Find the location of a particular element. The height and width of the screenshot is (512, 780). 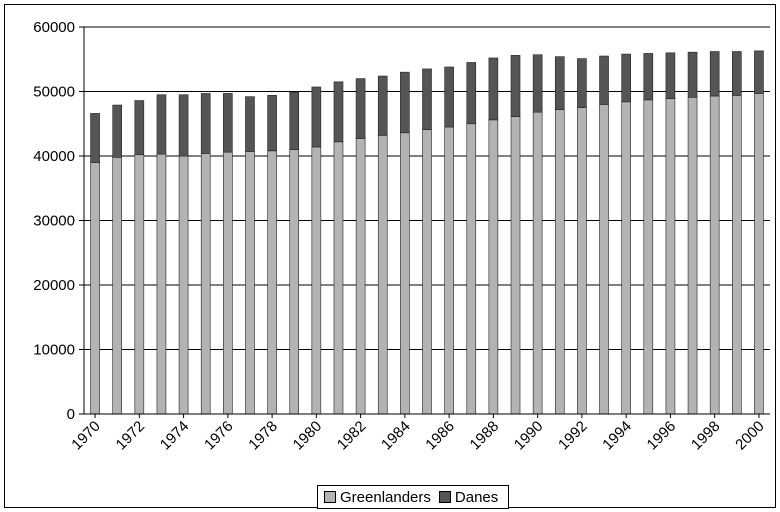

bar-greenlanders-1992 is located at coordinates (582, 261).